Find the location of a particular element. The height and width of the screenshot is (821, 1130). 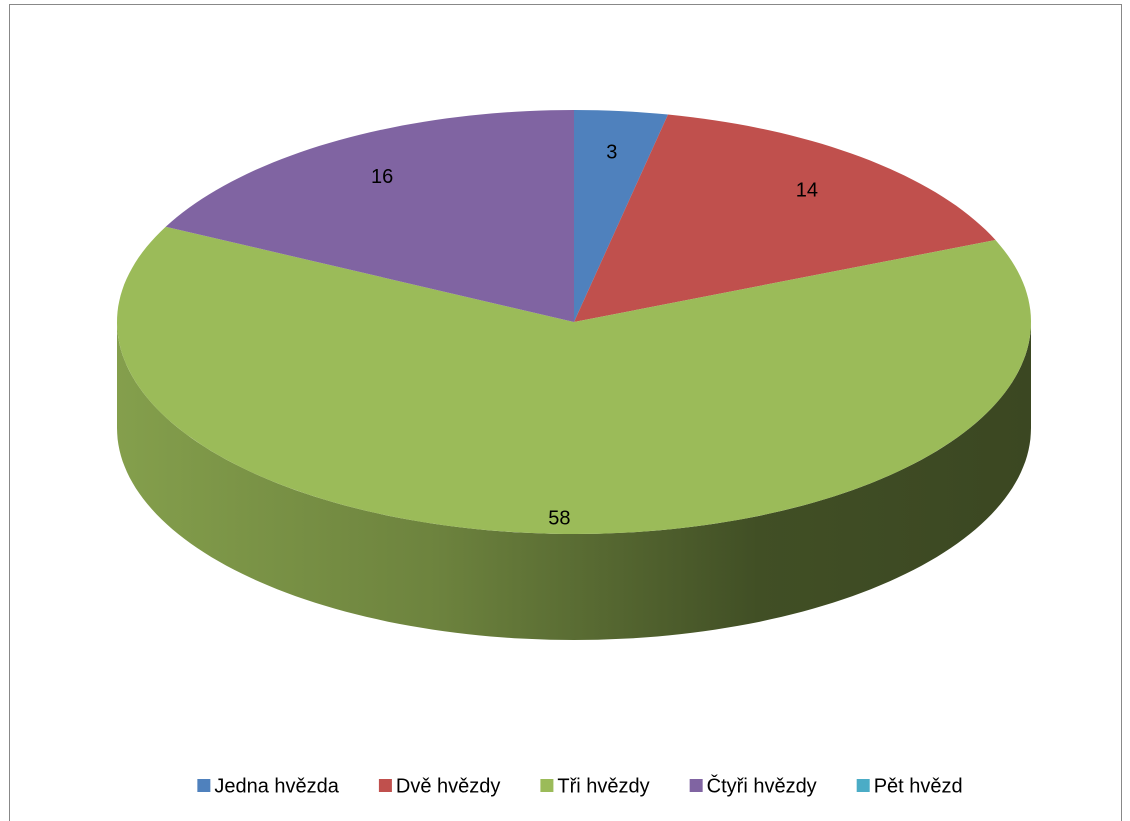

legend-label: Pět hvězd is located at coordinates (918, 786).